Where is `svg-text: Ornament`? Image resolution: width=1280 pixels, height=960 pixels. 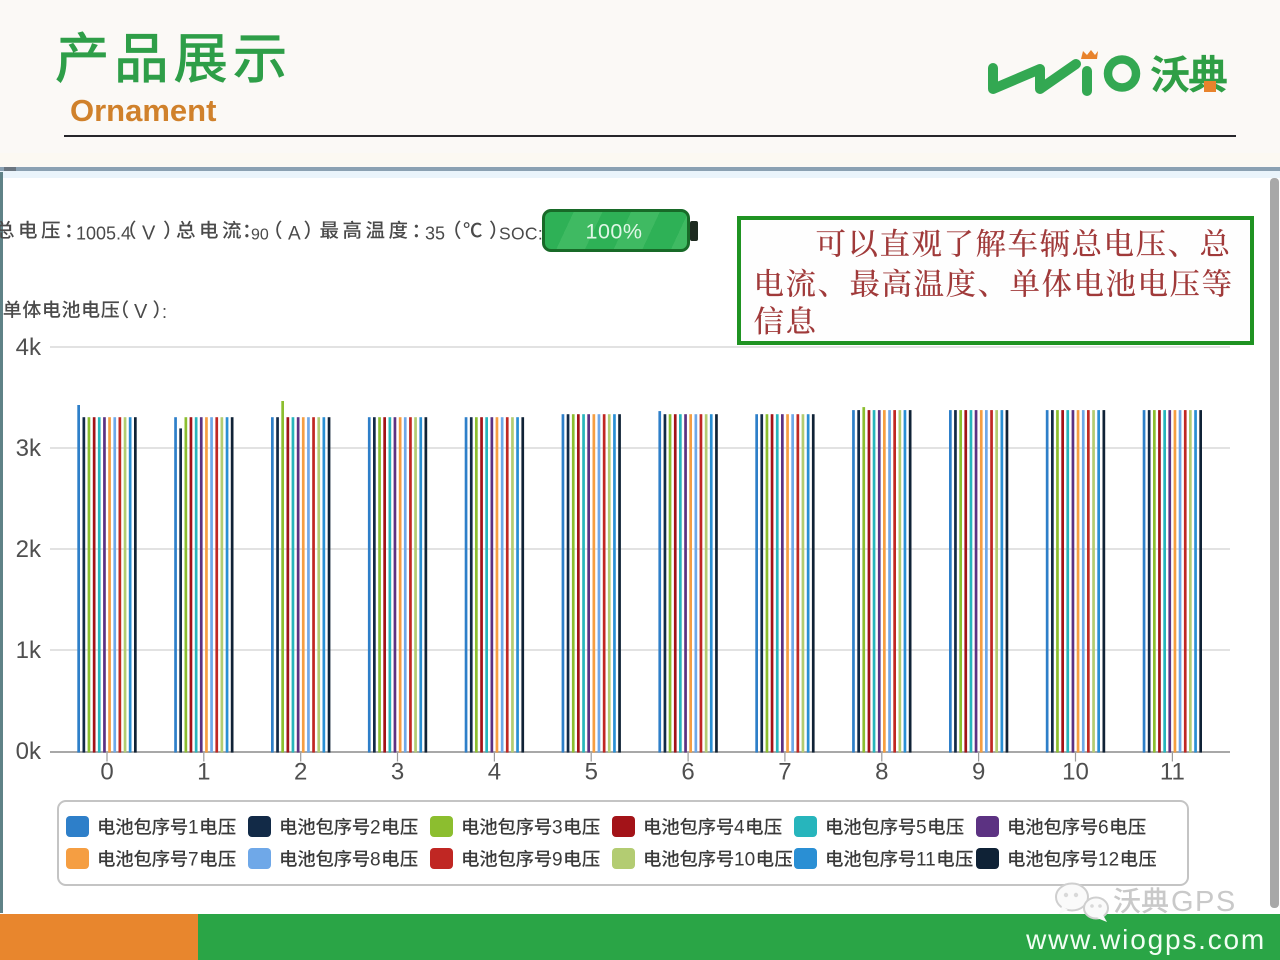 svg-text: Ornament is located at coordinates (143, 110).